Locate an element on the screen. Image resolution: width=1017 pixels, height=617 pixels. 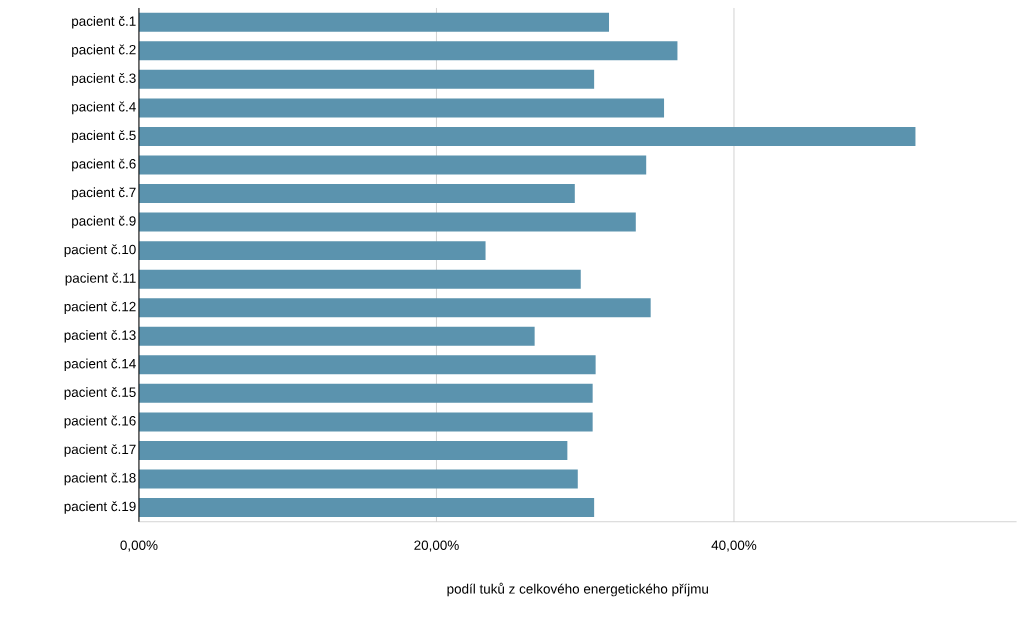
y-tick-label: pacient č.15 is located at coordinates (100, 393).